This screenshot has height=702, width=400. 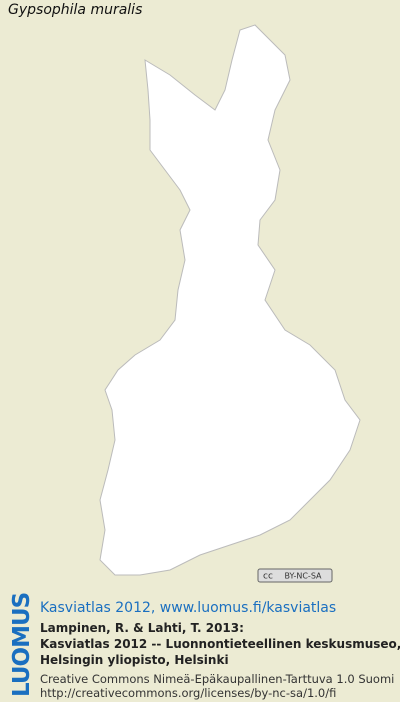 I want to click on map-title: Gypsophila muralis, so click(x=75, y=10).